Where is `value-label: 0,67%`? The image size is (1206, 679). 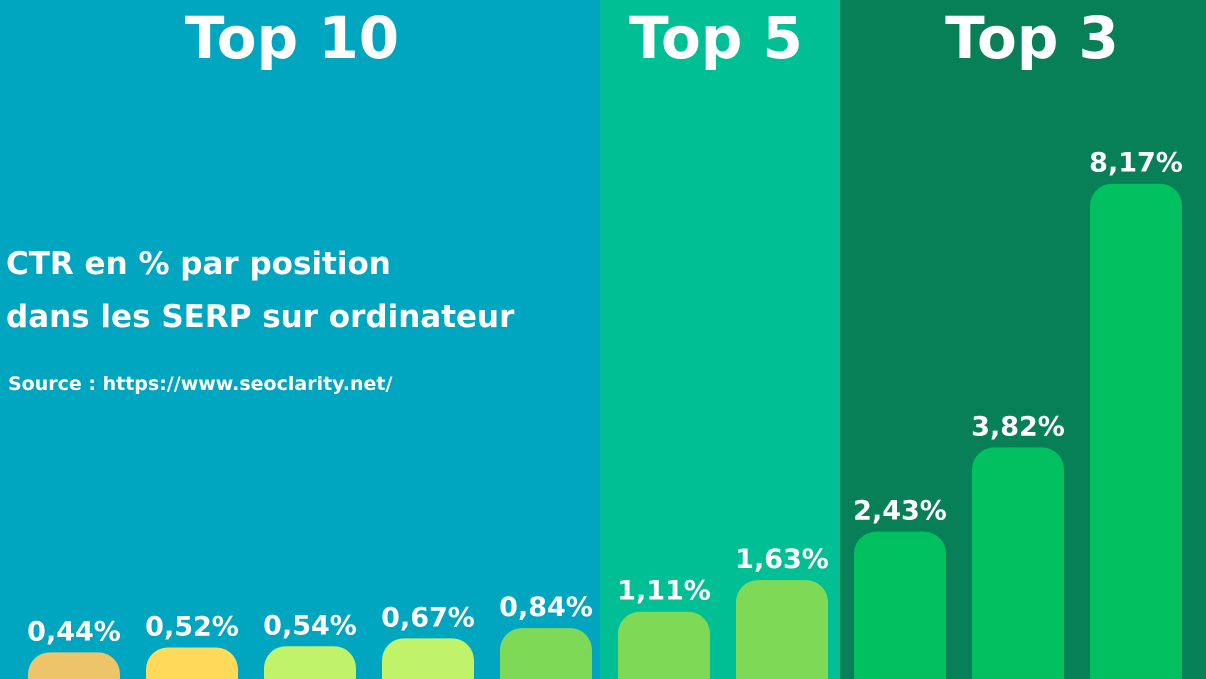
value-label: 0,67% is located at coordinates (428, 617).